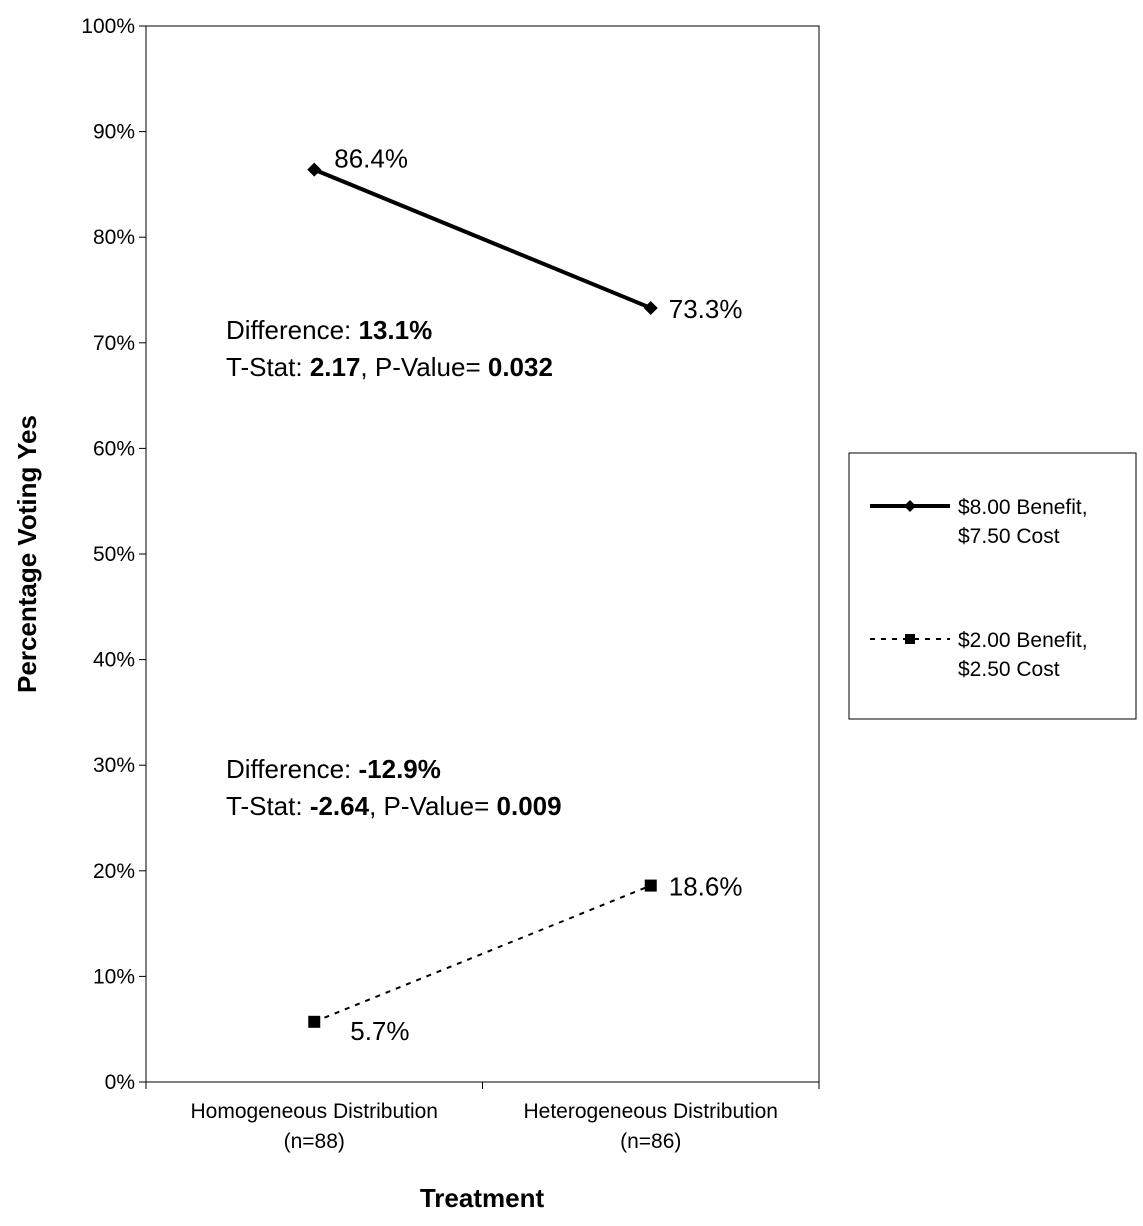 Image resolution: width=1143 pixels, height=1226 pixels. I want to click on annotation-part: 0.032, so click(520, 367).